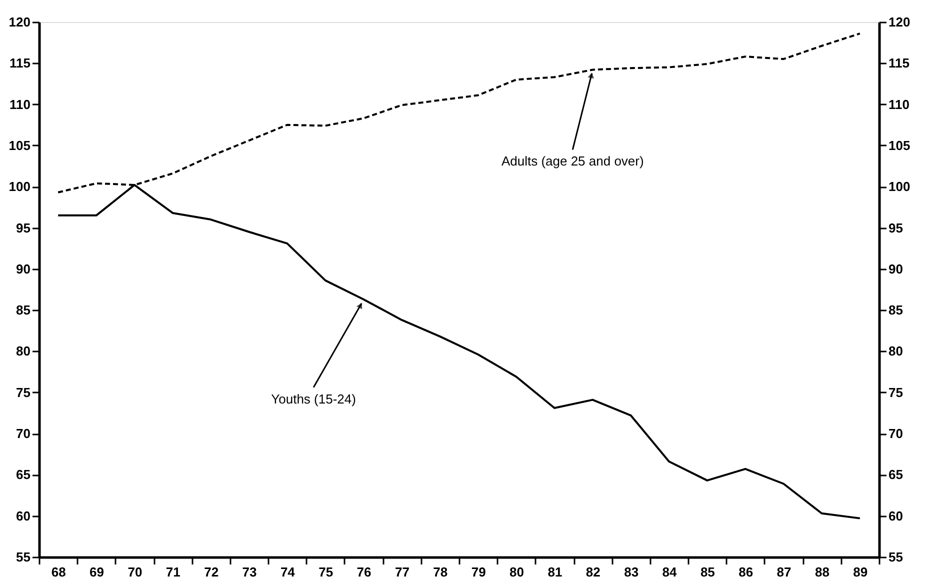  I want to click on x-tick-label: 70, so click(135, 572).